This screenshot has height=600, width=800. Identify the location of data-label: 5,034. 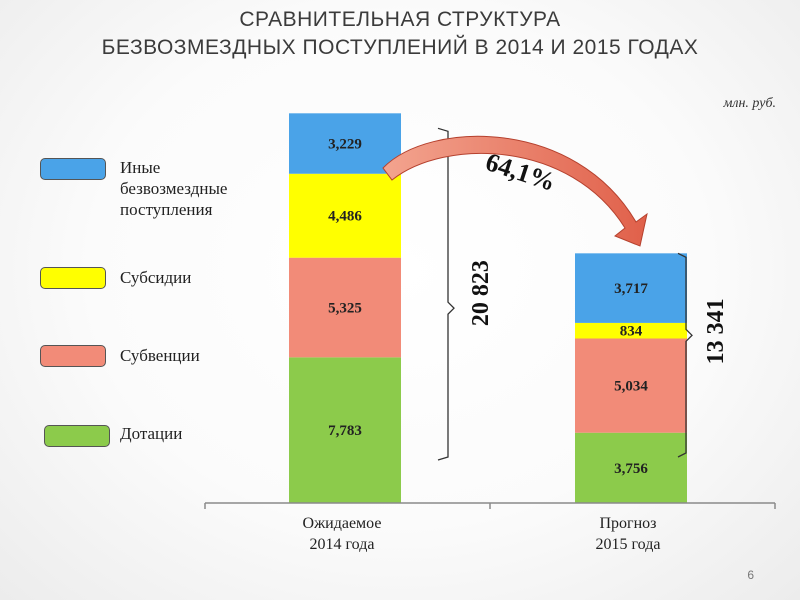
(631, 387).